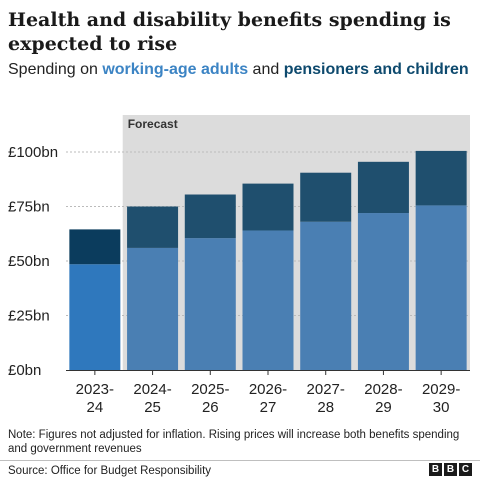 Image resolution: width=480 pixels, height=480 pixels. I want to click on x-tick-label: 2025-26, so click(210, 398).